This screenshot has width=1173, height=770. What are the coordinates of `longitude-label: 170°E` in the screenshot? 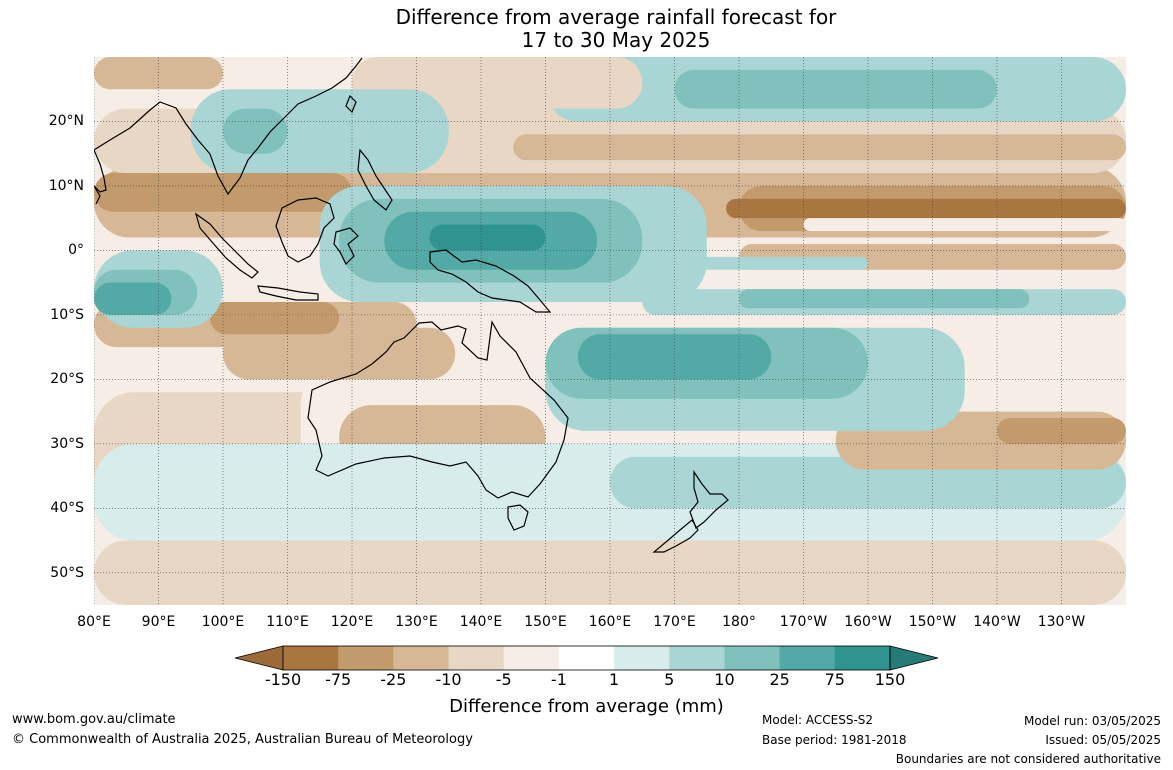 It's located at (674, 622).